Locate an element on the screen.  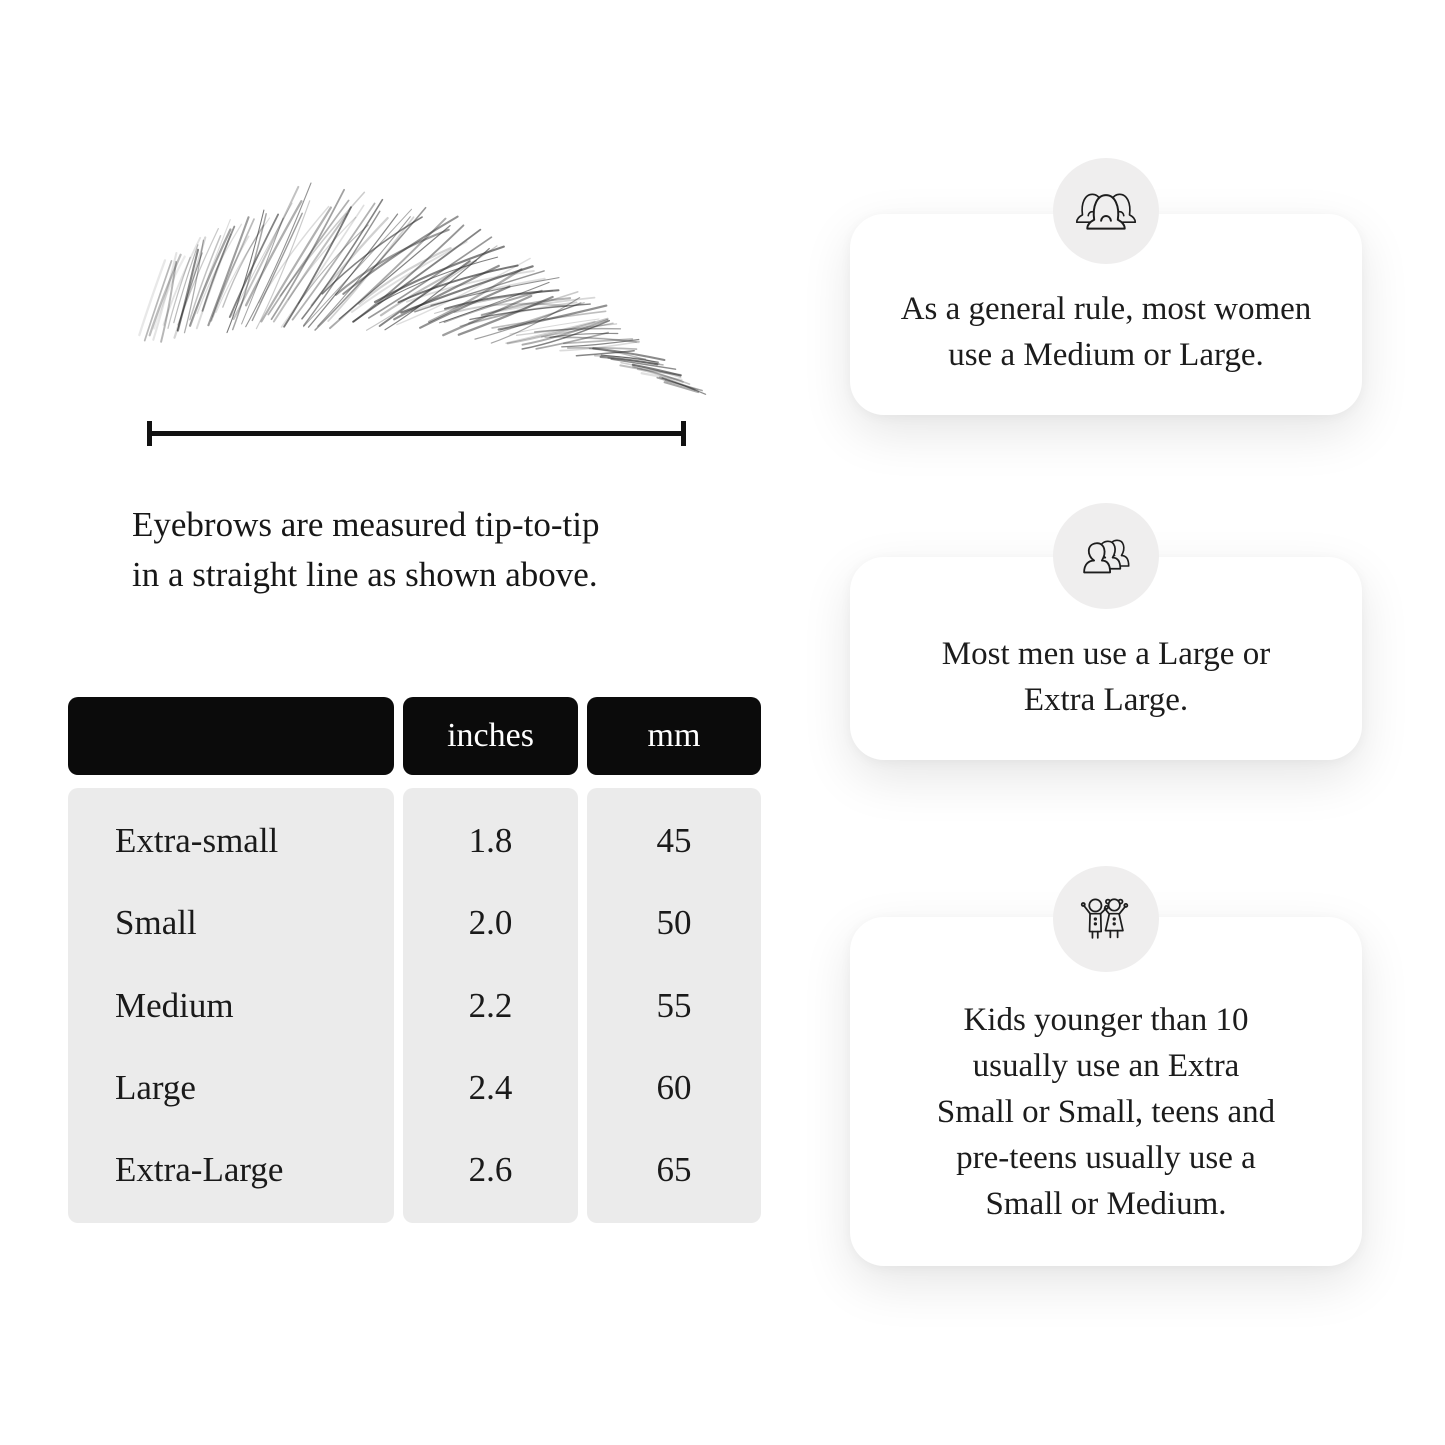
eyebrow-illustration is located at coordinates (415, 296).